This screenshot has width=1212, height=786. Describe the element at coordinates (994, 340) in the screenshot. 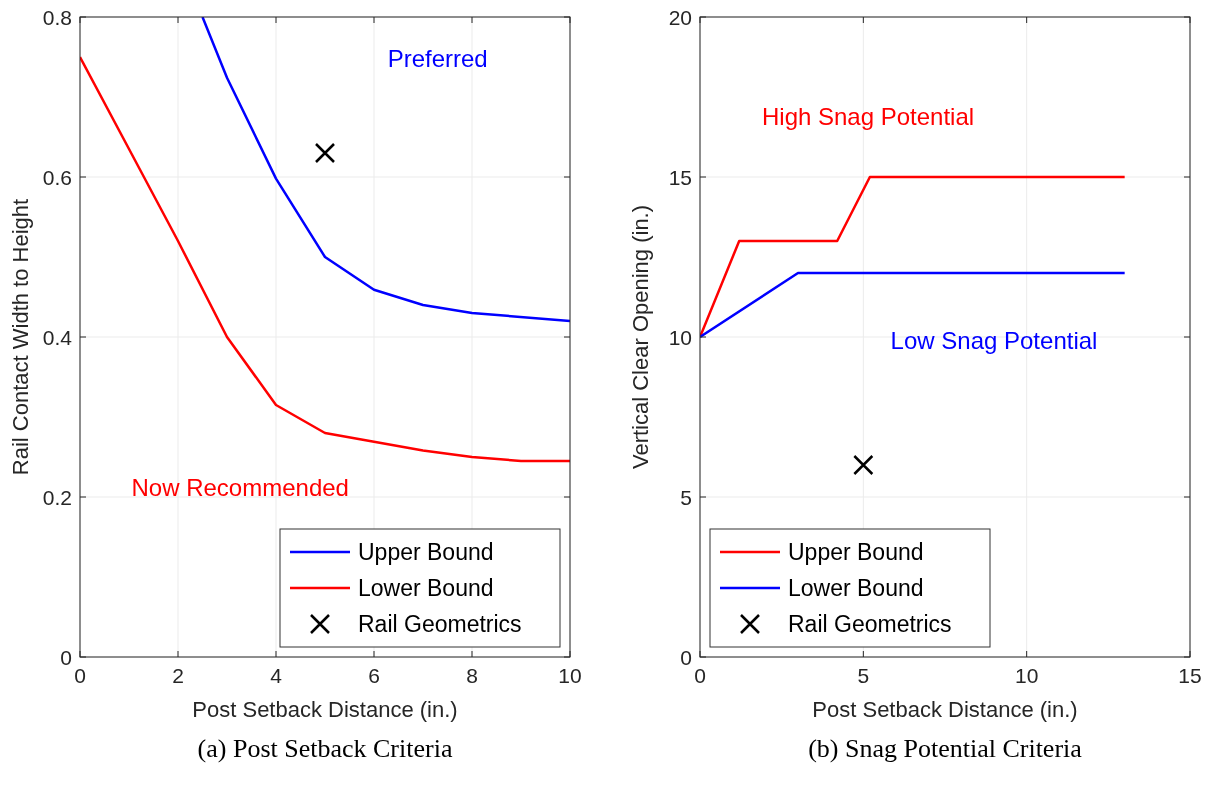

I see `annotation: Low Snag Potential` at that location.